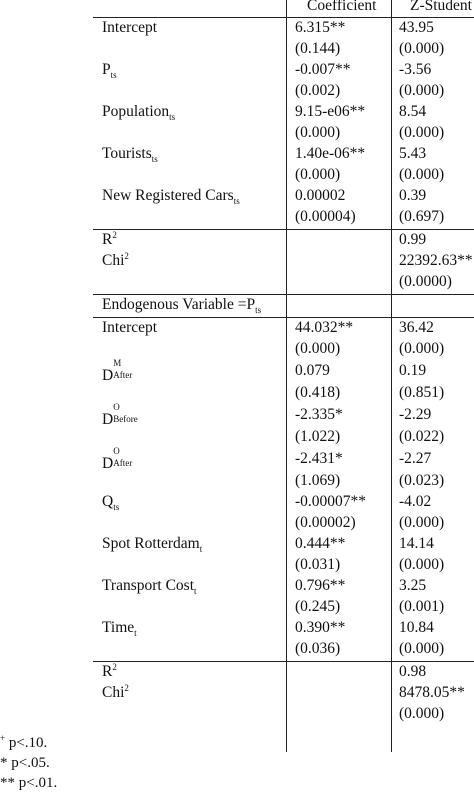 This screenshot has width=474, height=794. Describe the element at coordinates (413, 585) in the screenshot. I see `z-value: 3.25` at that location.